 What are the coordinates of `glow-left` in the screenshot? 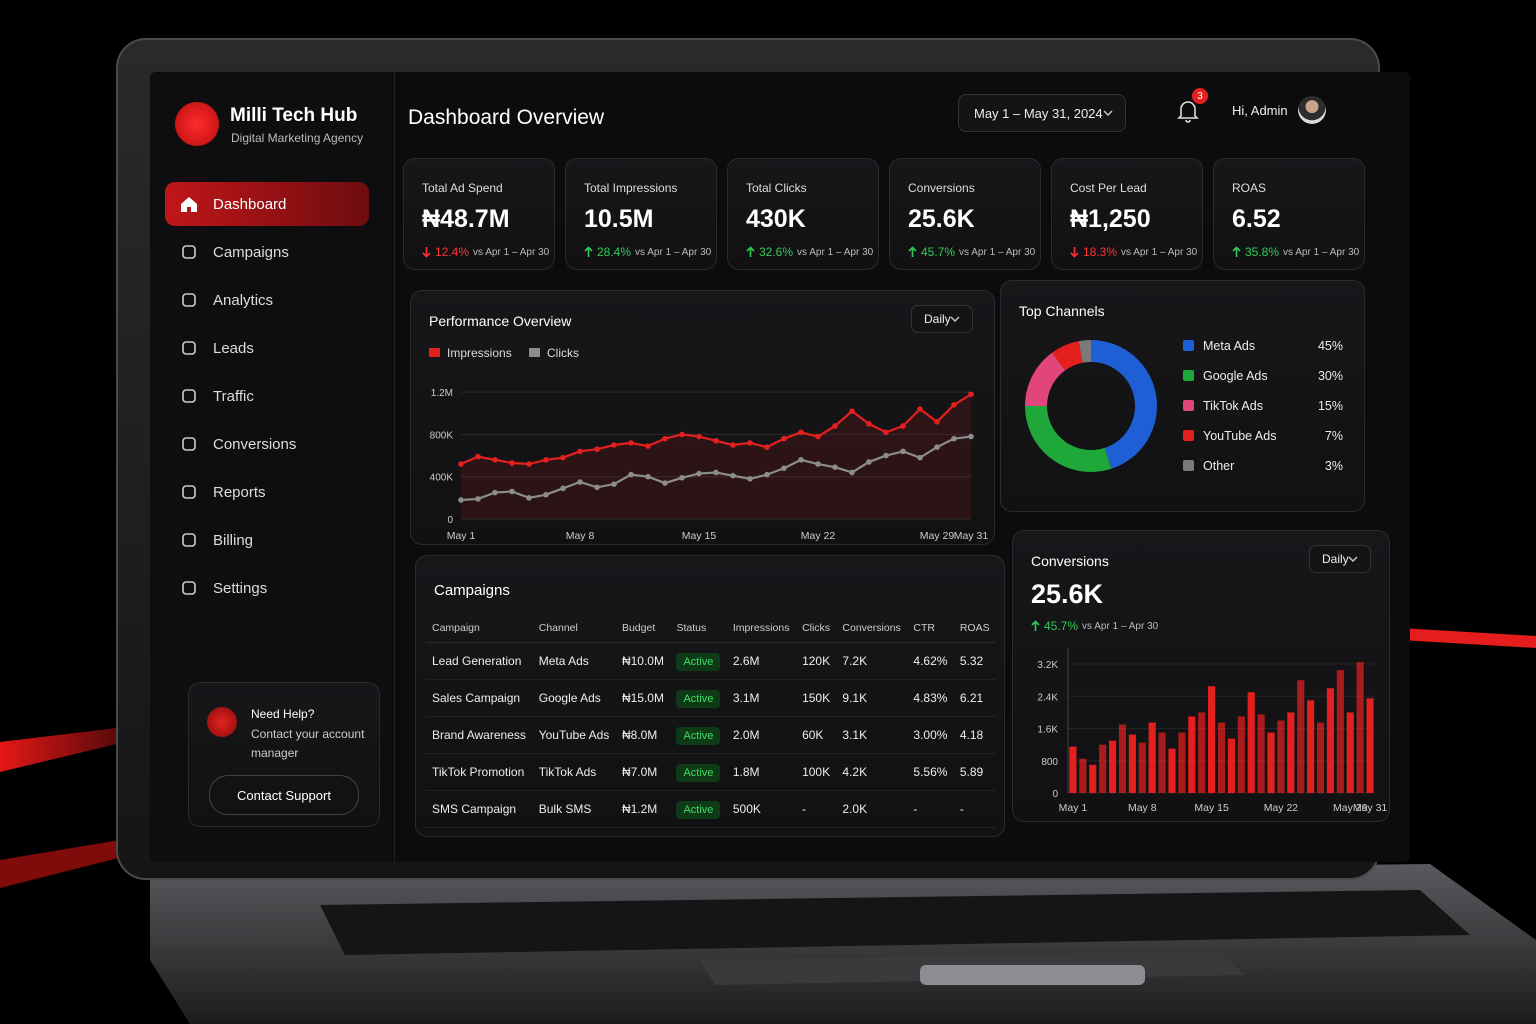 It's located at (75, 748).